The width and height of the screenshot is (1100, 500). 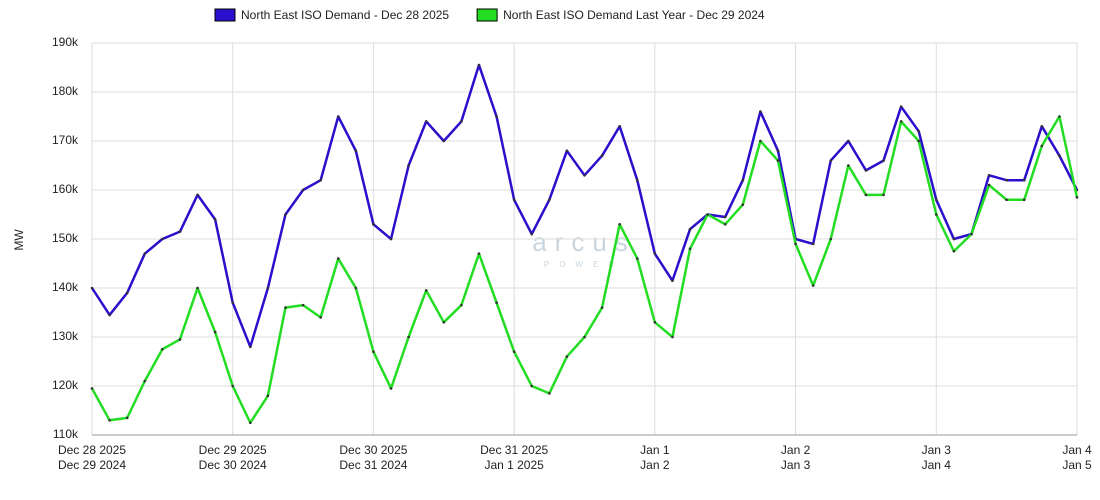 I want to click on x-tick-label-last-year: Dec 31 2024, so click(x=373, y=465).